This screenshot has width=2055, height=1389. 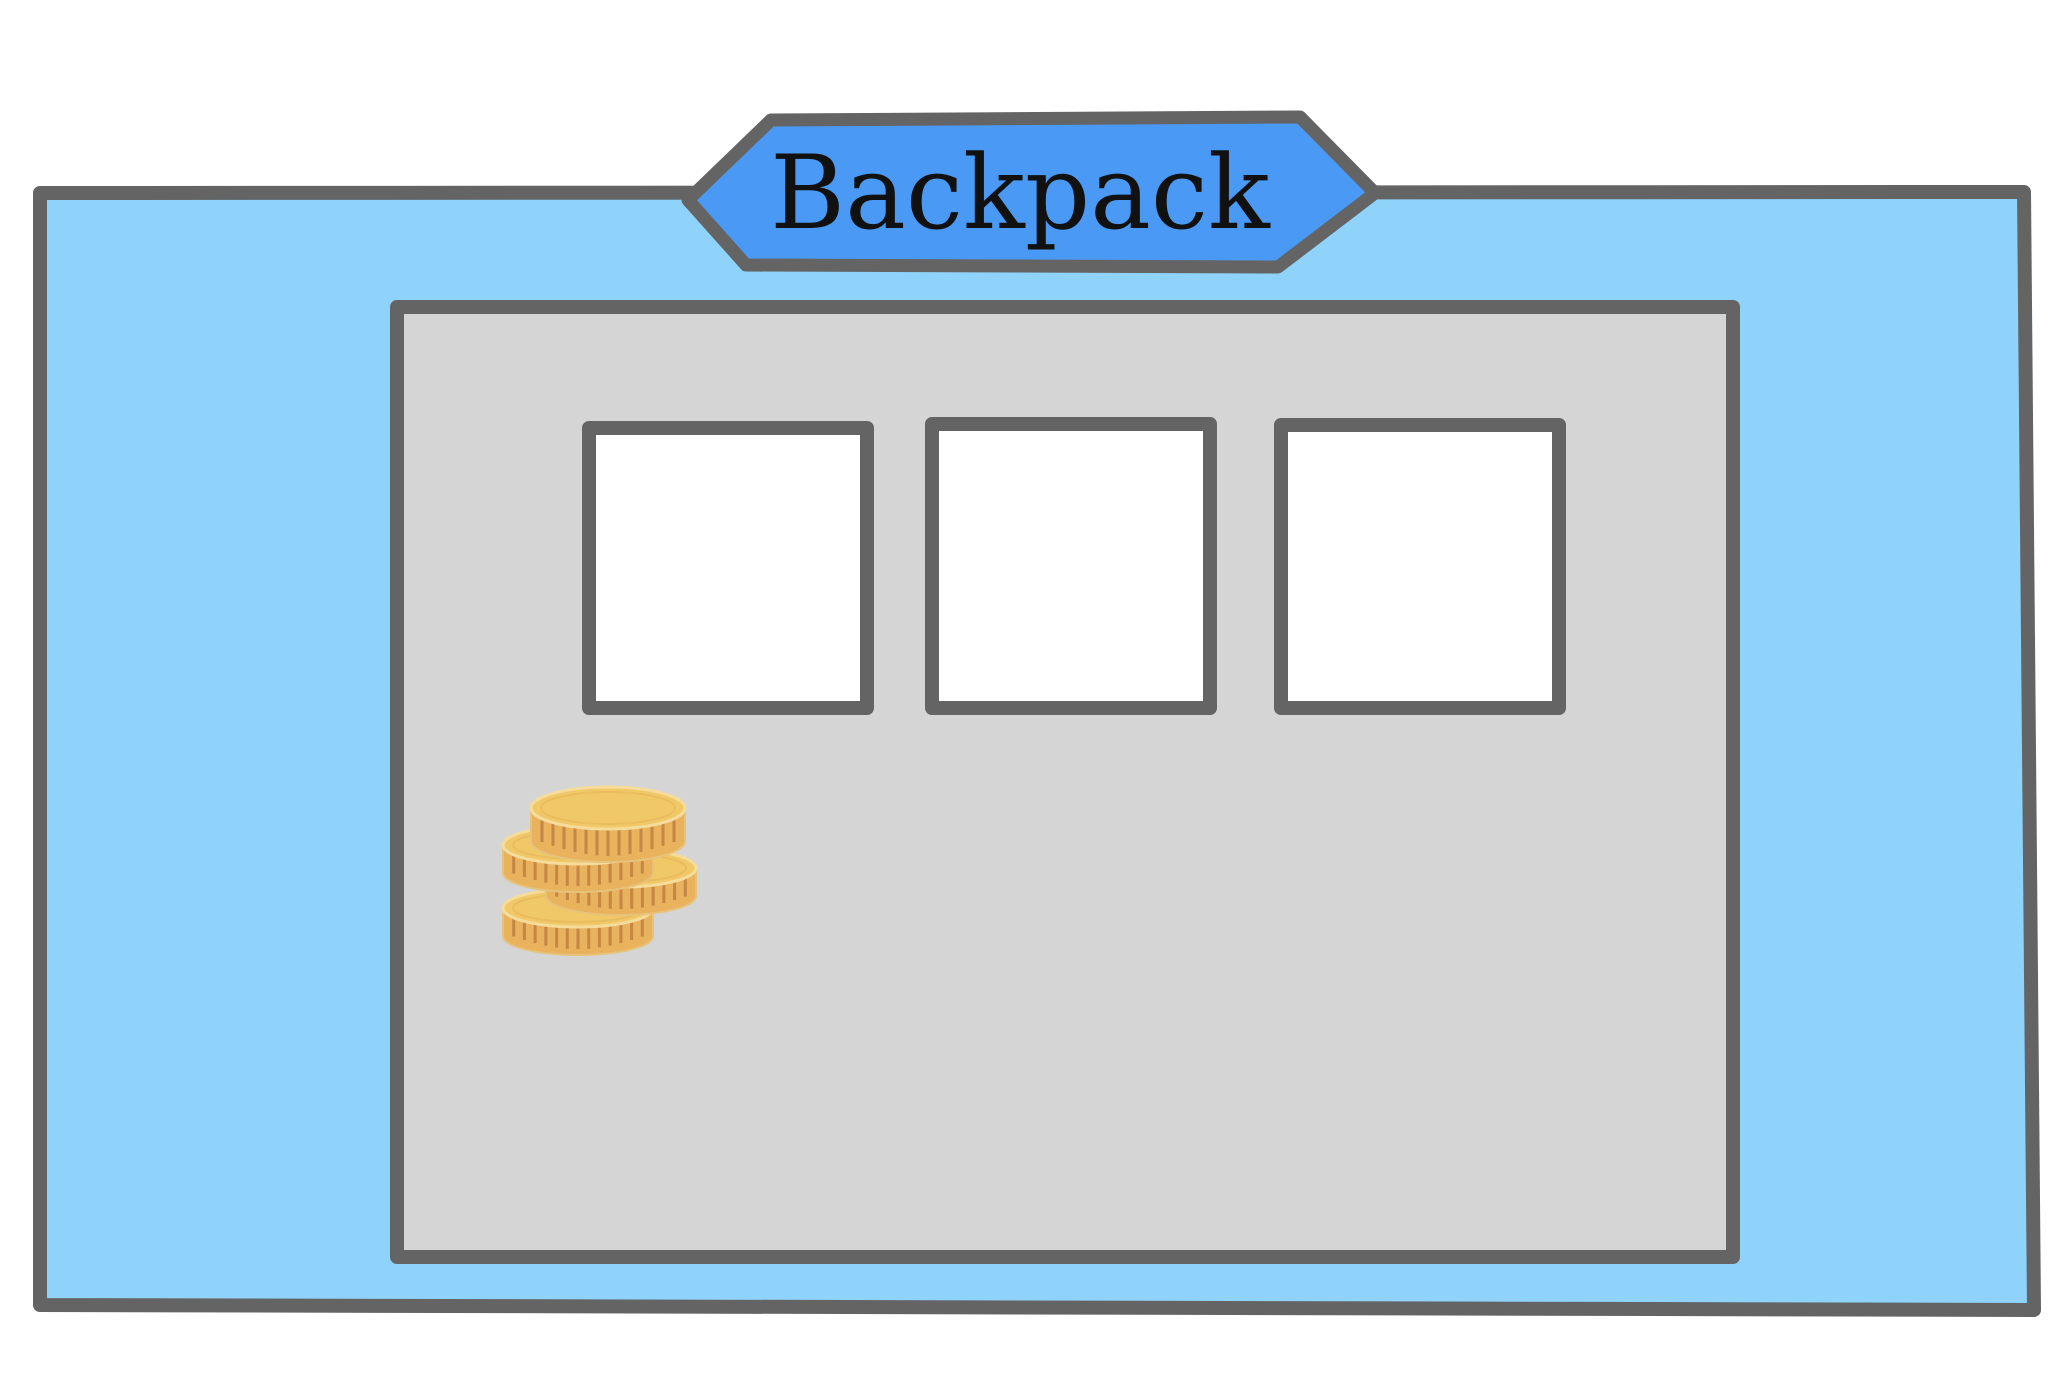 I want to click on title-banner: Backpack, so click(x=1031, y=192).